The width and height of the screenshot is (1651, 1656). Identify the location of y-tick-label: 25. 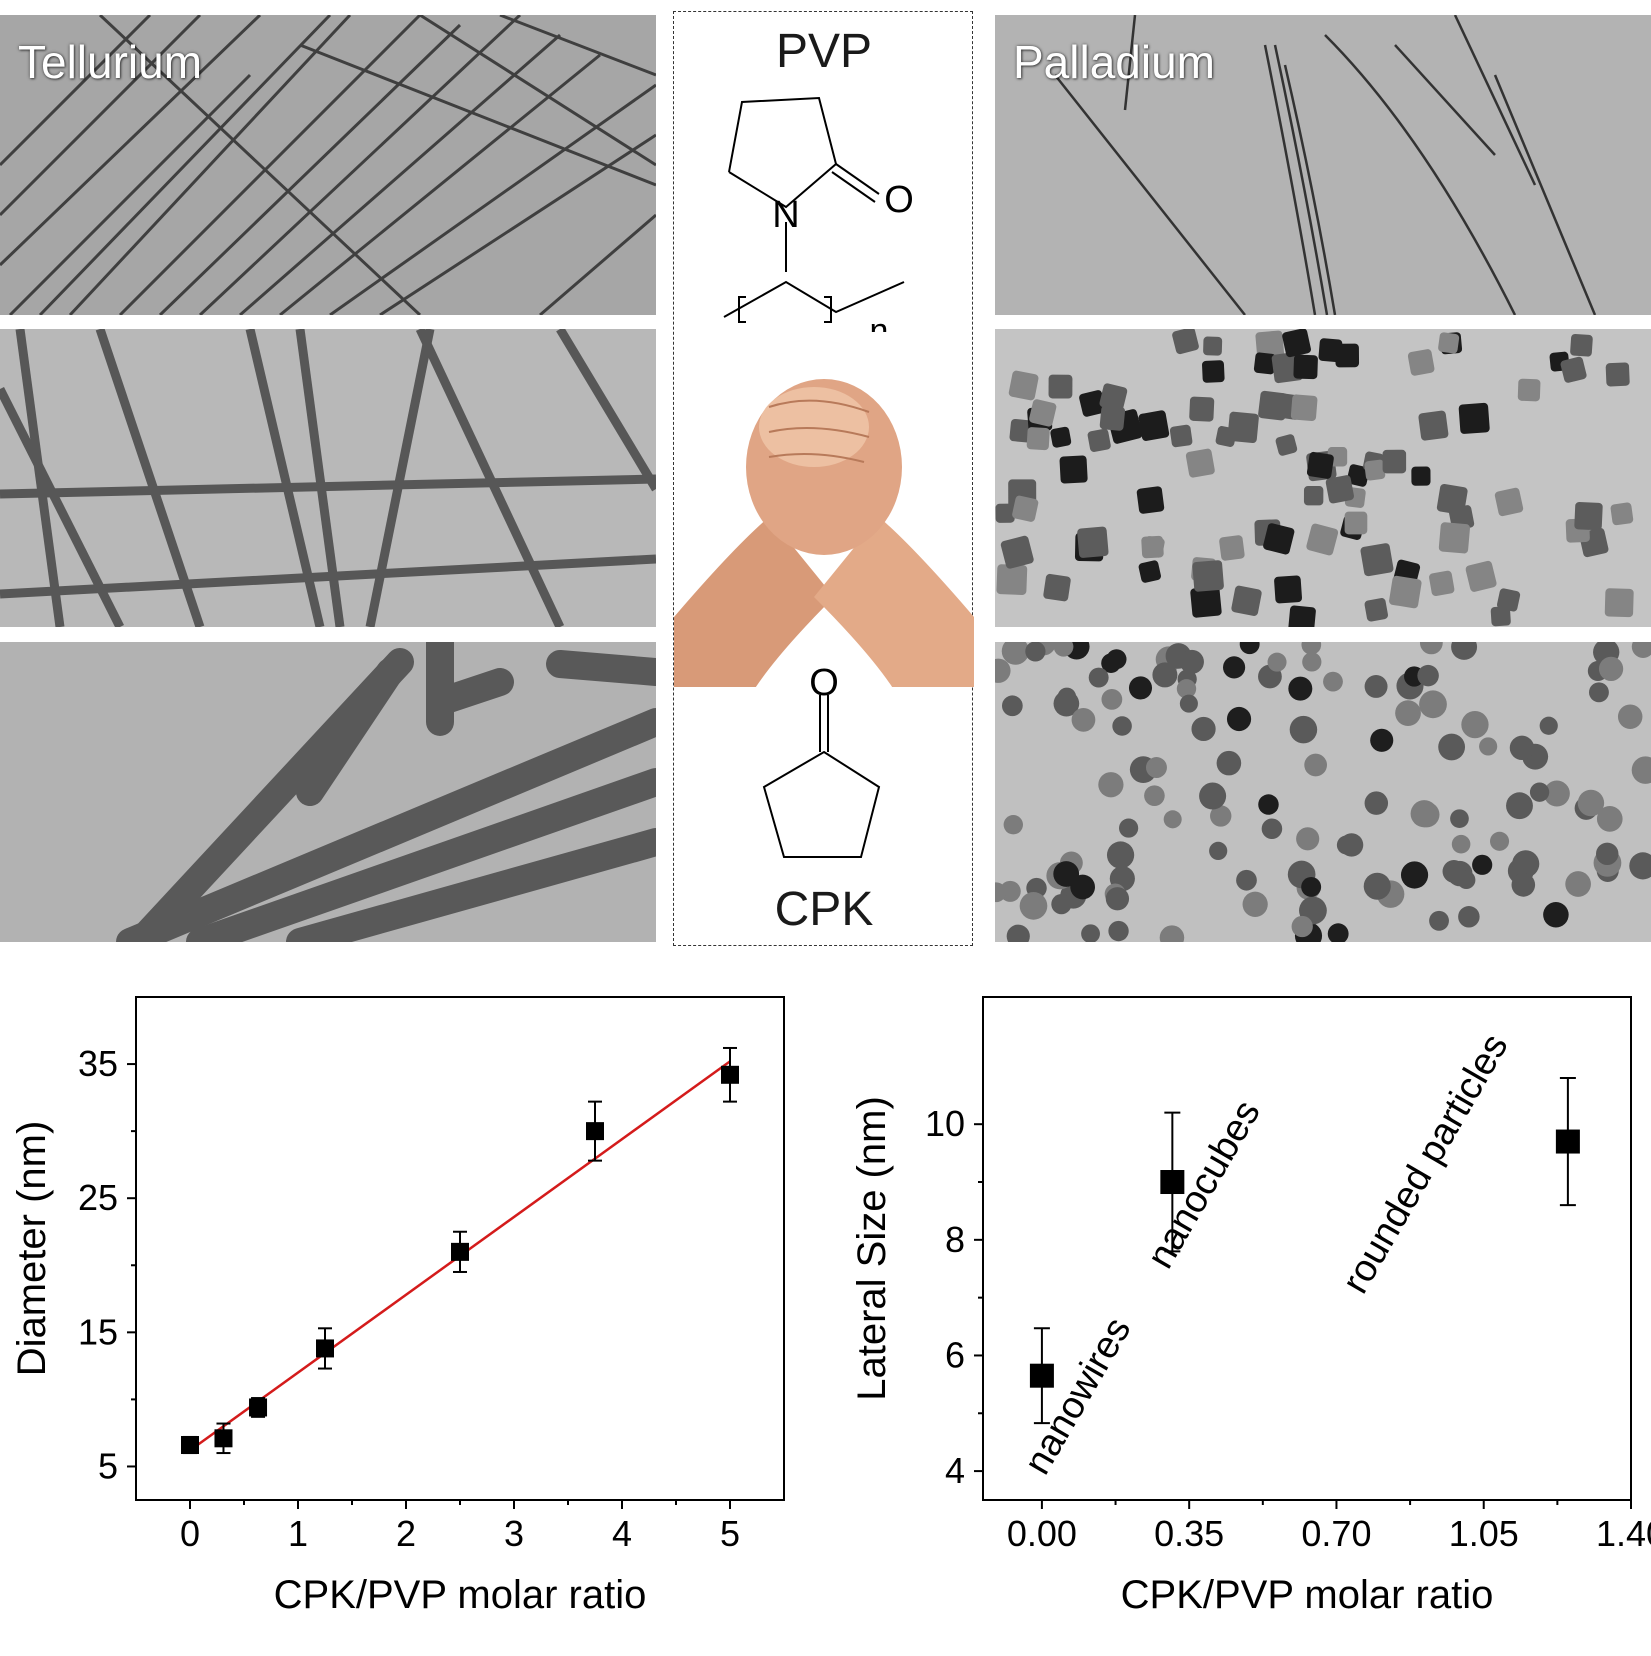
(98, 1197).